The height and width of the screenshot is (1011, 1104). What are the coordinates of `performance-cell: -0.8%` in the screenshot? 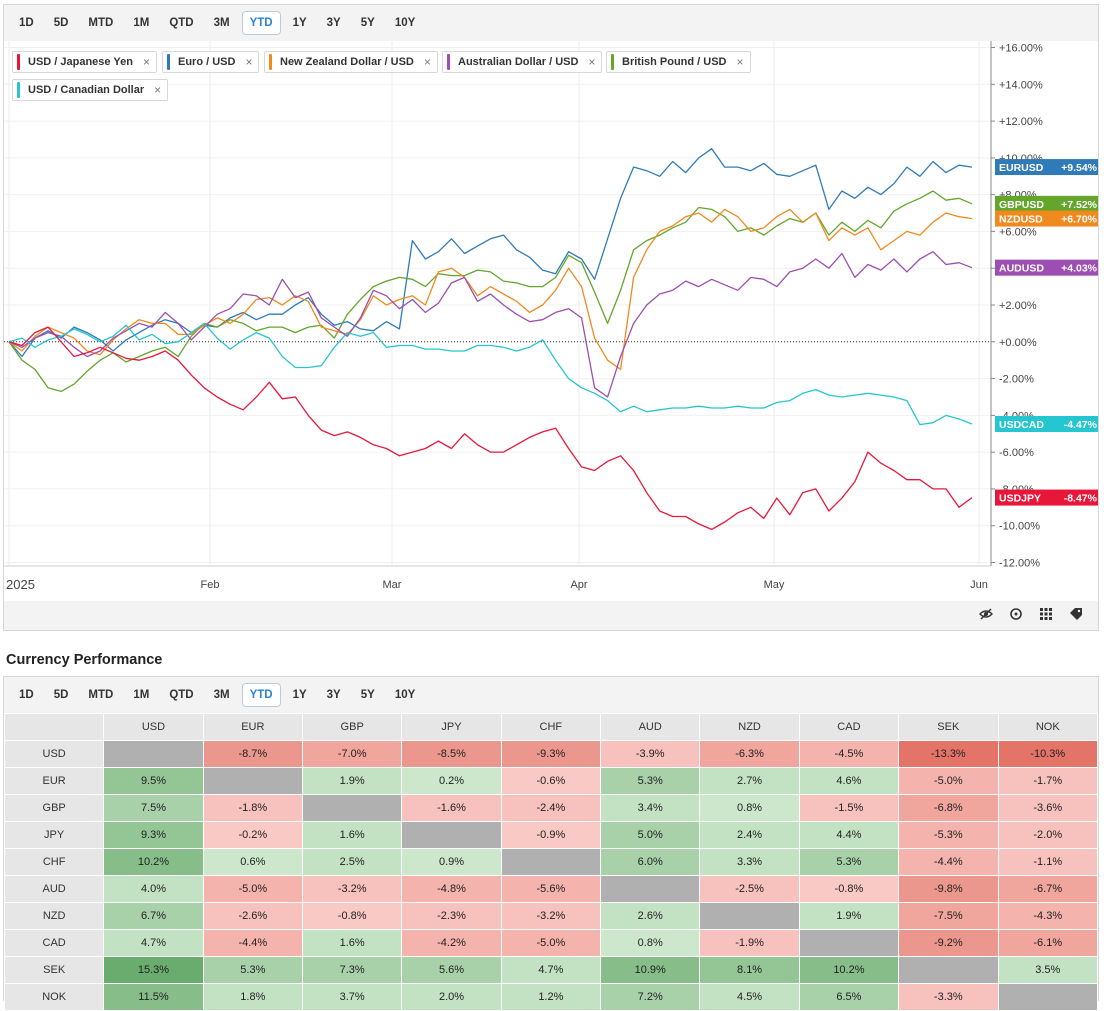 It's located at (849, 889).